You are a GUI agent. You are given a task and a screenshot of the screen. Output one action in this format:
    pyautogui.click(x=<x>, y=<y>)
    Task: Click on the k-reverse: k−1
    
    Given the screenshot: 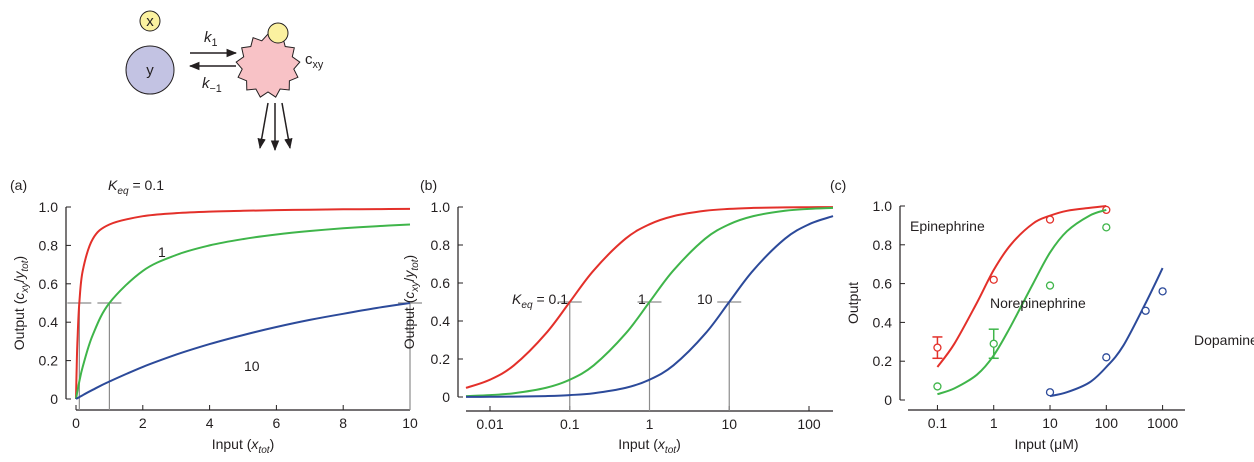 What is the action you would take?
    pyautogui.click(x=212, y=85)
    